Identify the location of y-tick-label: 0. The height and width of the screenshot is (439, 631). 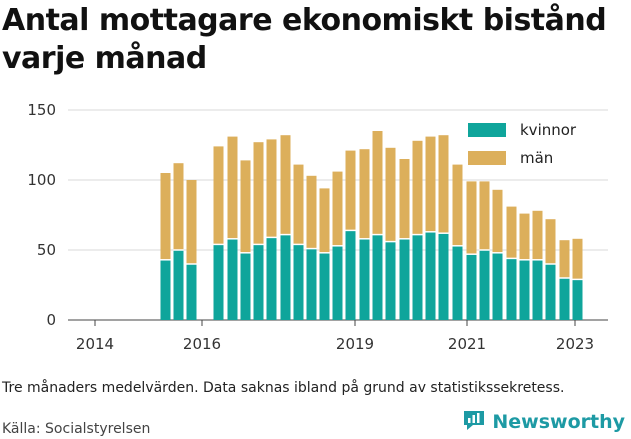
(51, 320).